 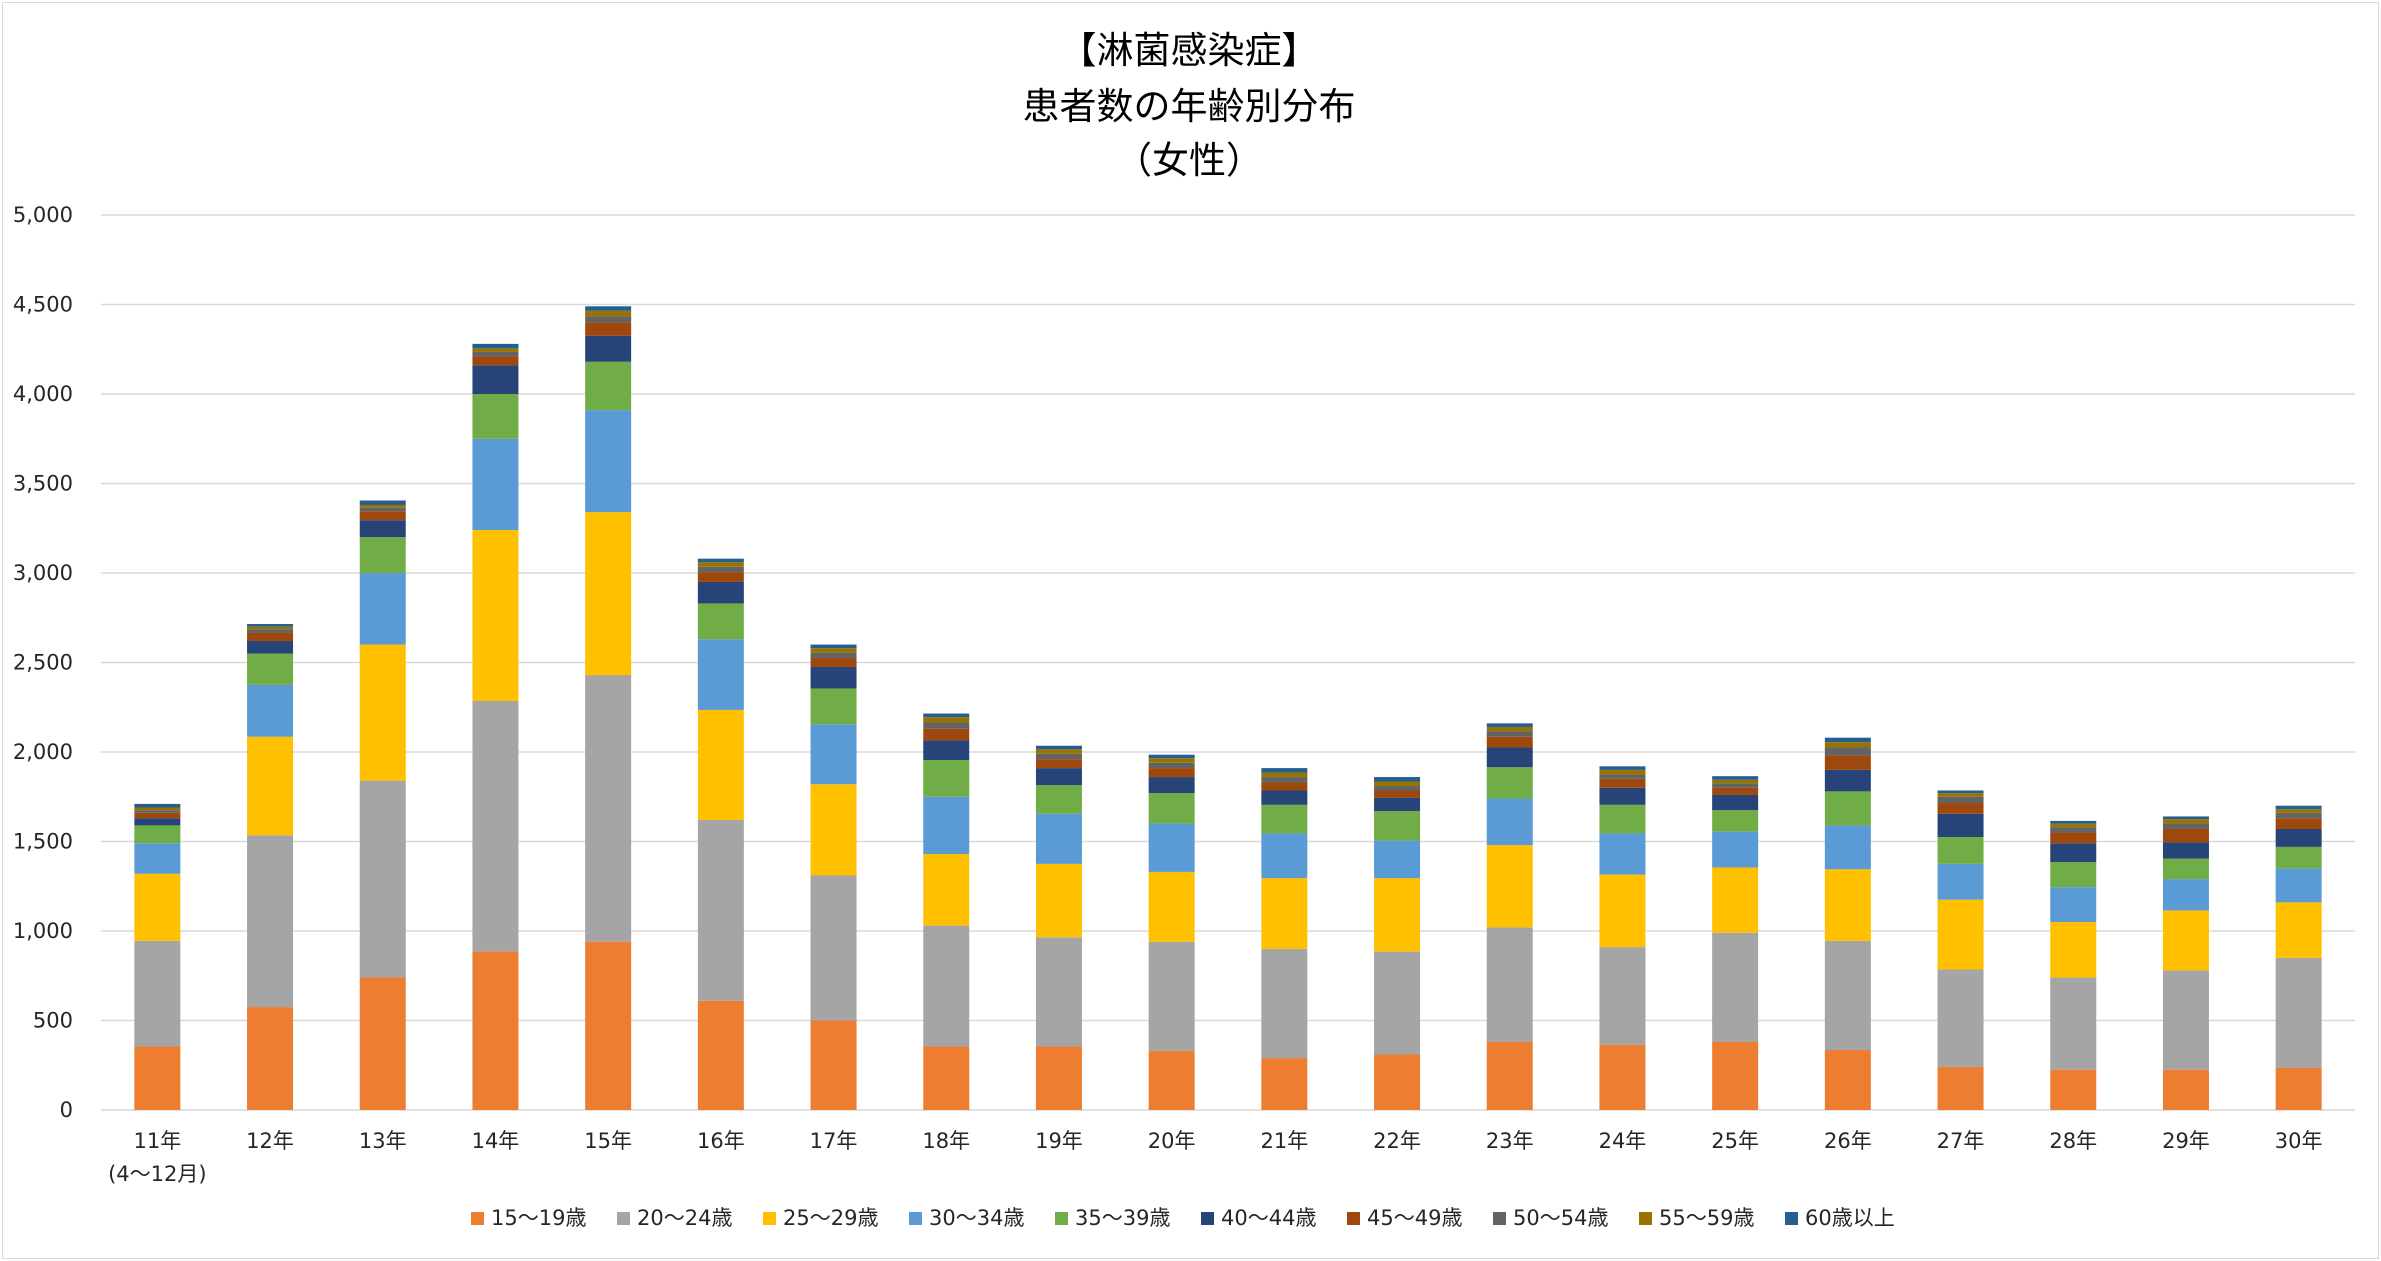 What do you see at coordinates (830, 1218) in the screenshot?
I see `legend-label: 25～29歳` at bounding box center [830, 1218].